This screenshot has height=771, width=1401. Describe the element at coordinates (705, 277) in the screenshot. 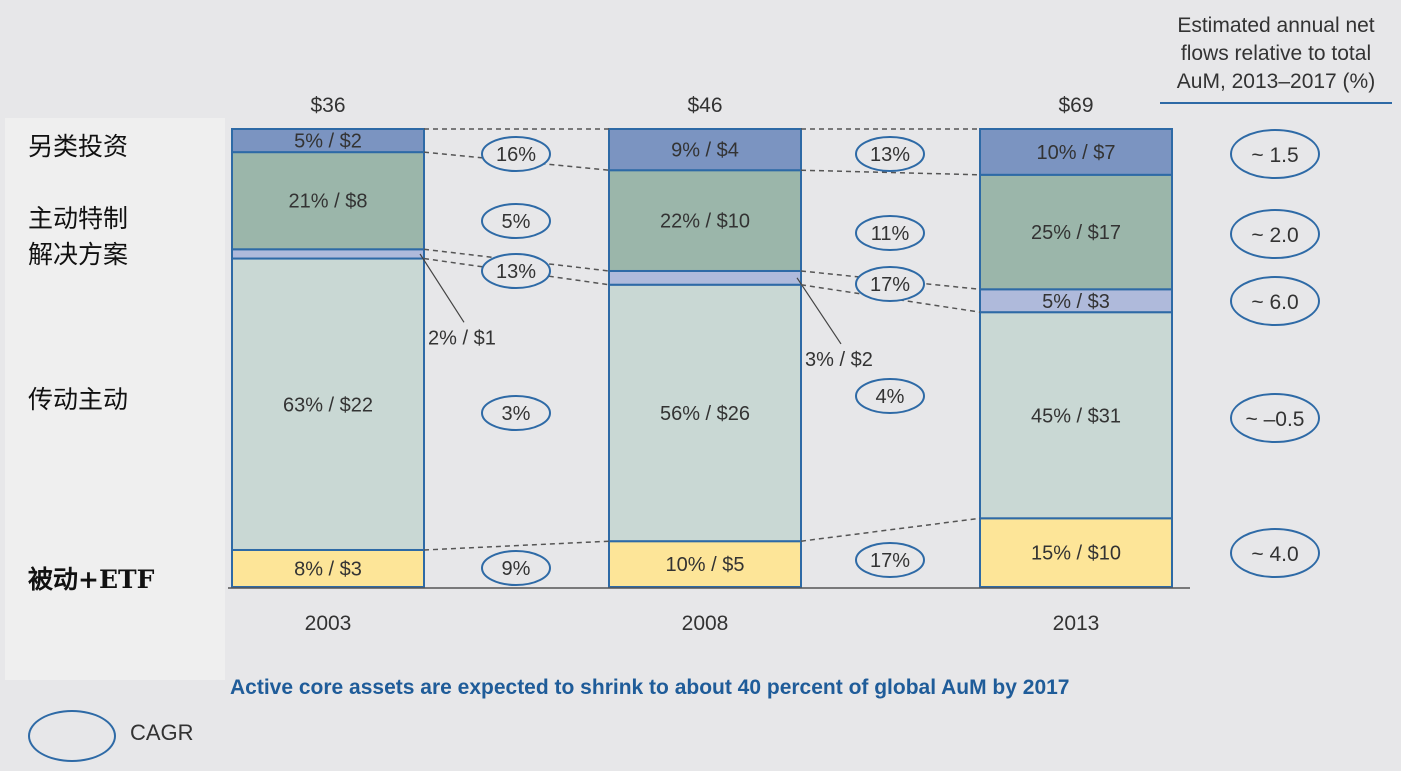

I see `bar-segment-specialties-2008` at that location.